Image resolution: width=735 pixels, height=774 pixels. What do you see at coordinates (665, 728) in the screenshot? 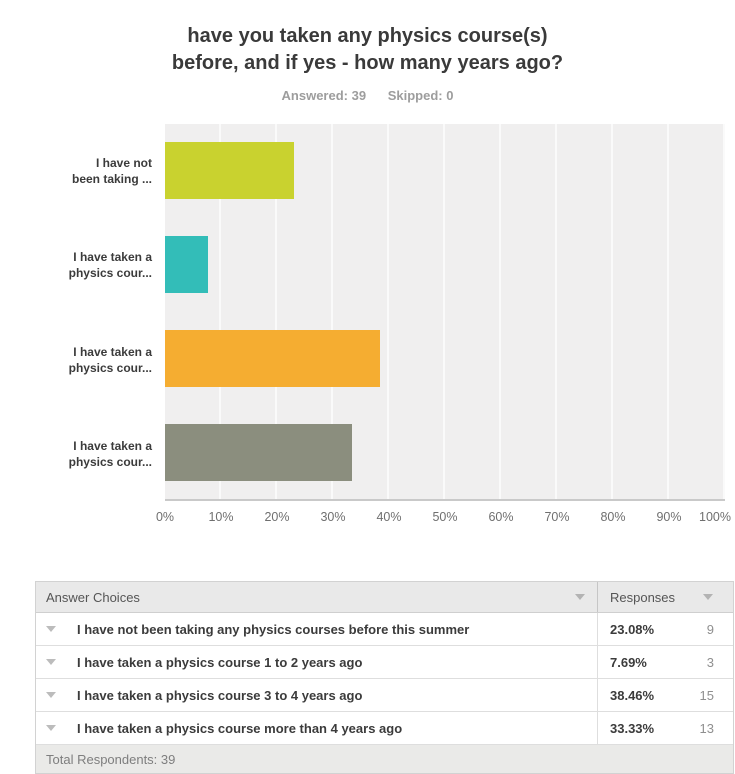
I see `responses-cell: 33.33% 13` at bounding box center [665, 728].